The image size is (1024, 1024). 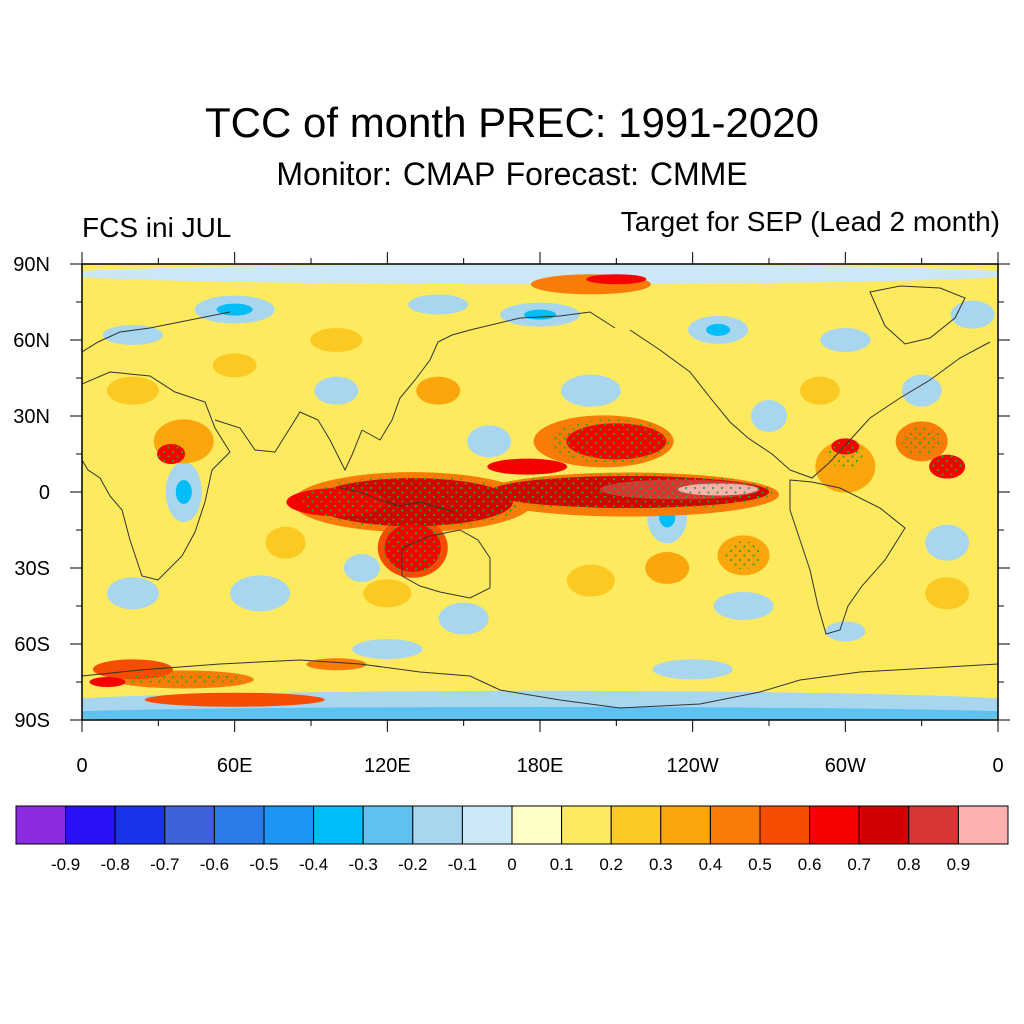 I want to click on colorbar-label: 0.7, so click(x=859, y=864).